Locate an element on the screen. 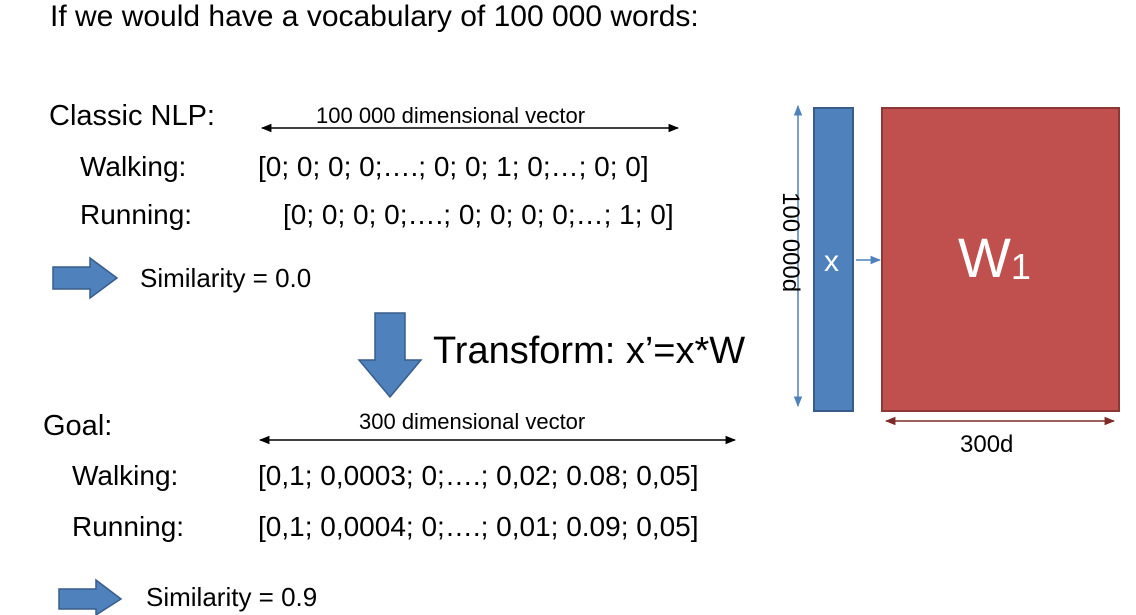 The width and height of the screenshot is (1136, 615). classic-similarity-text: Similarity = 0.0 is located at coordinates (226, 278).